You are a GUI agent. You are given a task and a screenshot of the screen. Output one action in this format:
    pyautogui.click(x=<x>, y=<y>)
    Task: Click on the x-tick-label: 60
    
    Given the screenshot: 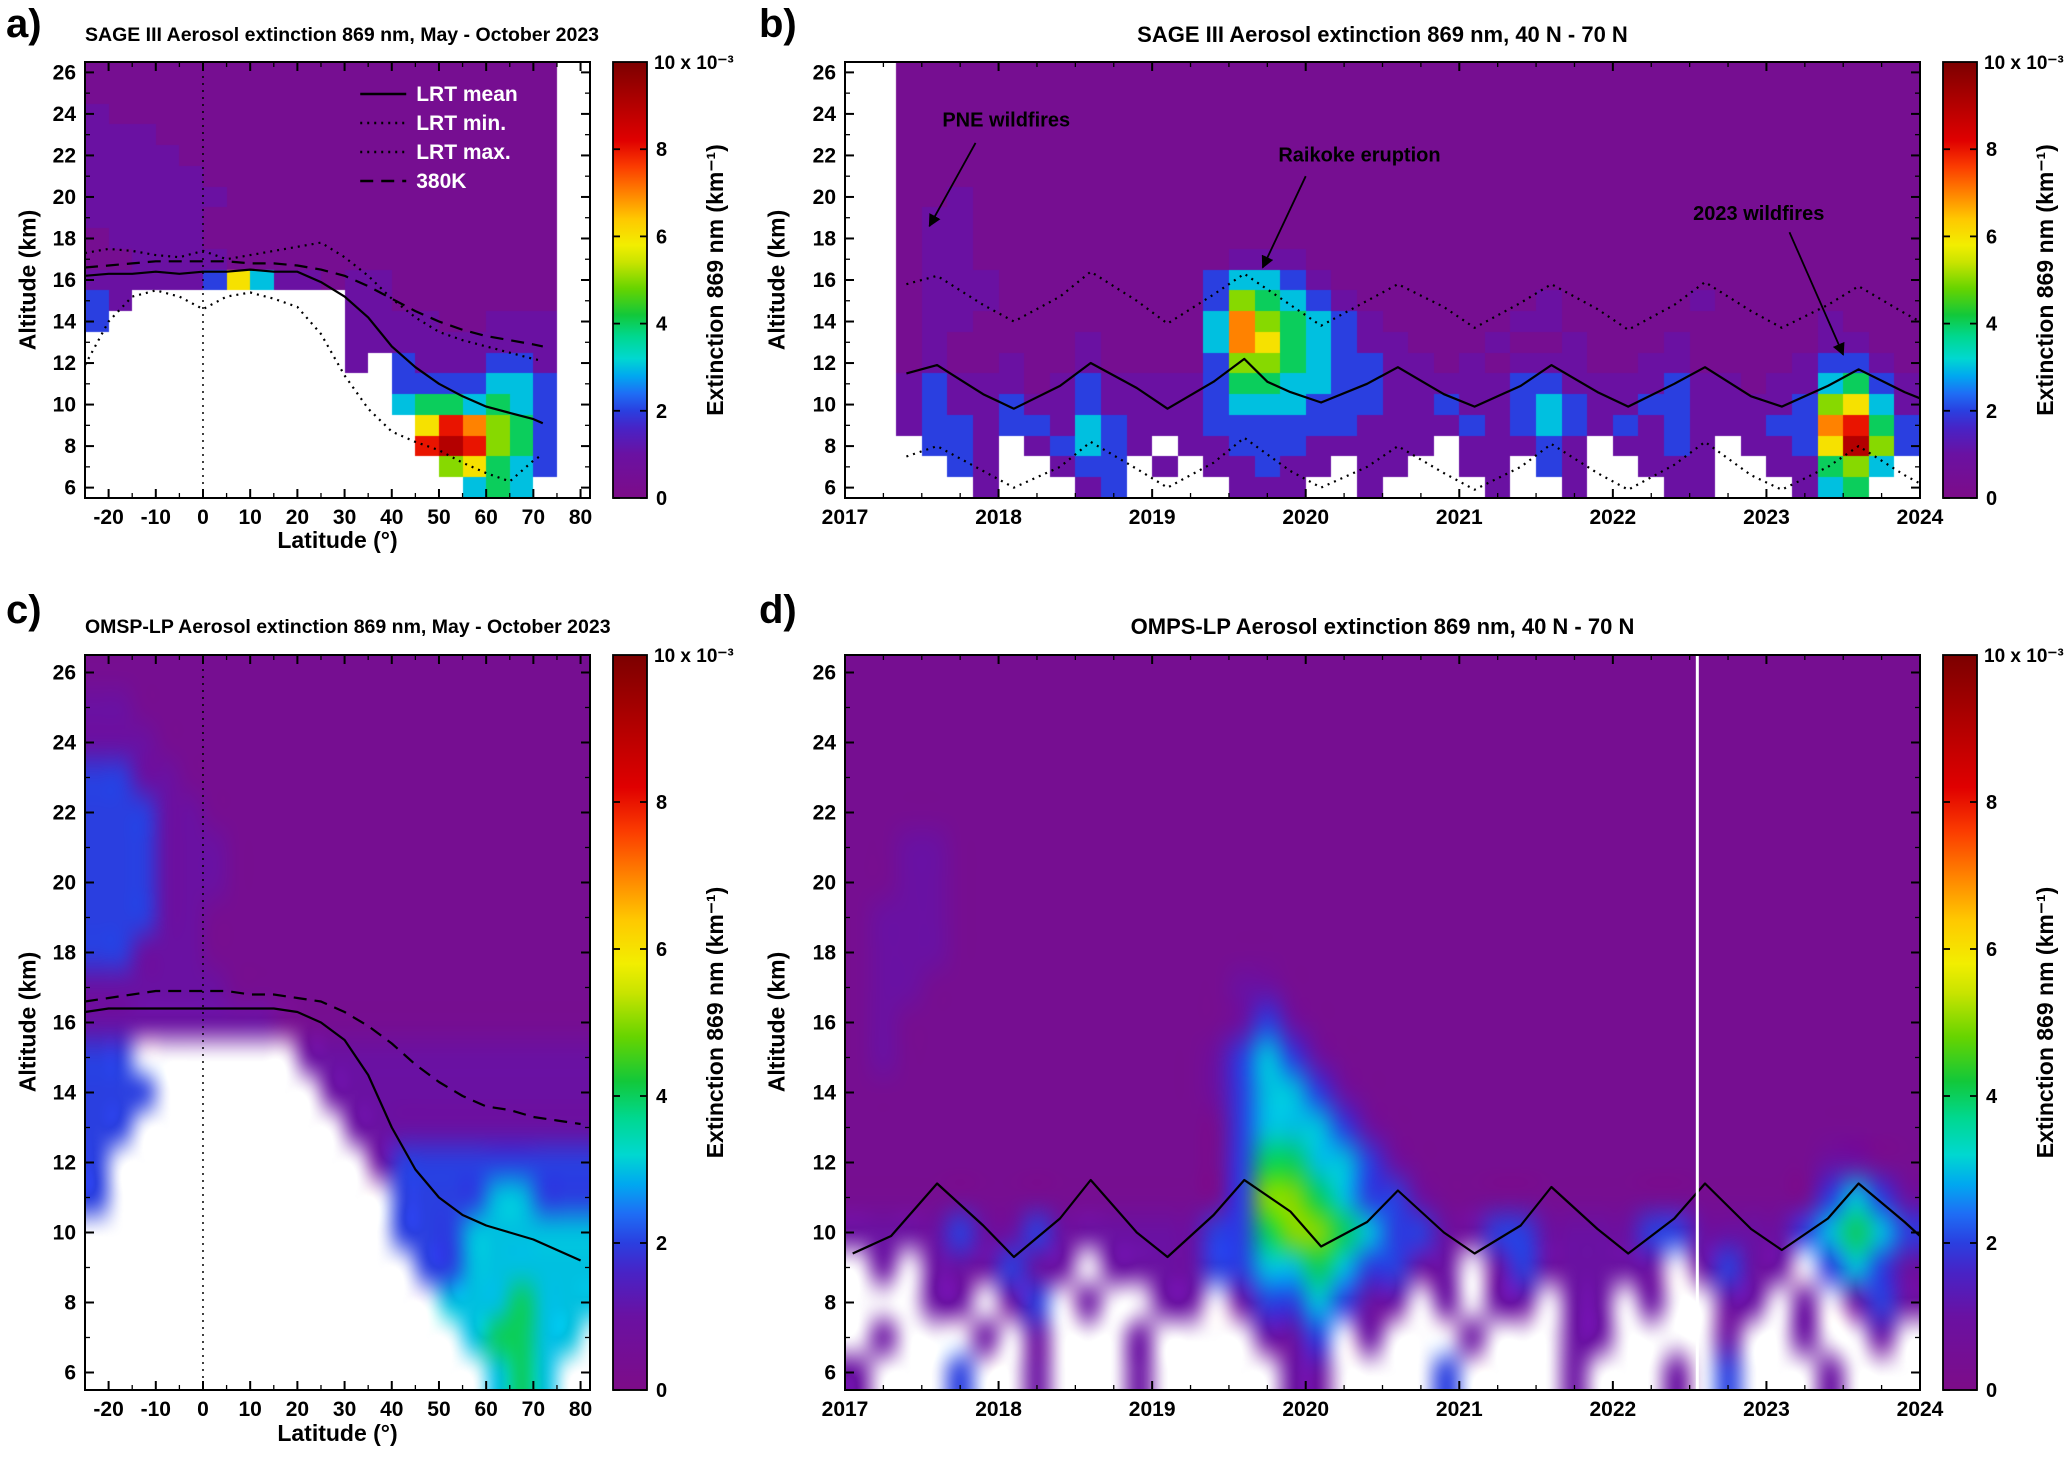 What is the action you would take?
    pyautogui.click(x=485, y=1409)
    